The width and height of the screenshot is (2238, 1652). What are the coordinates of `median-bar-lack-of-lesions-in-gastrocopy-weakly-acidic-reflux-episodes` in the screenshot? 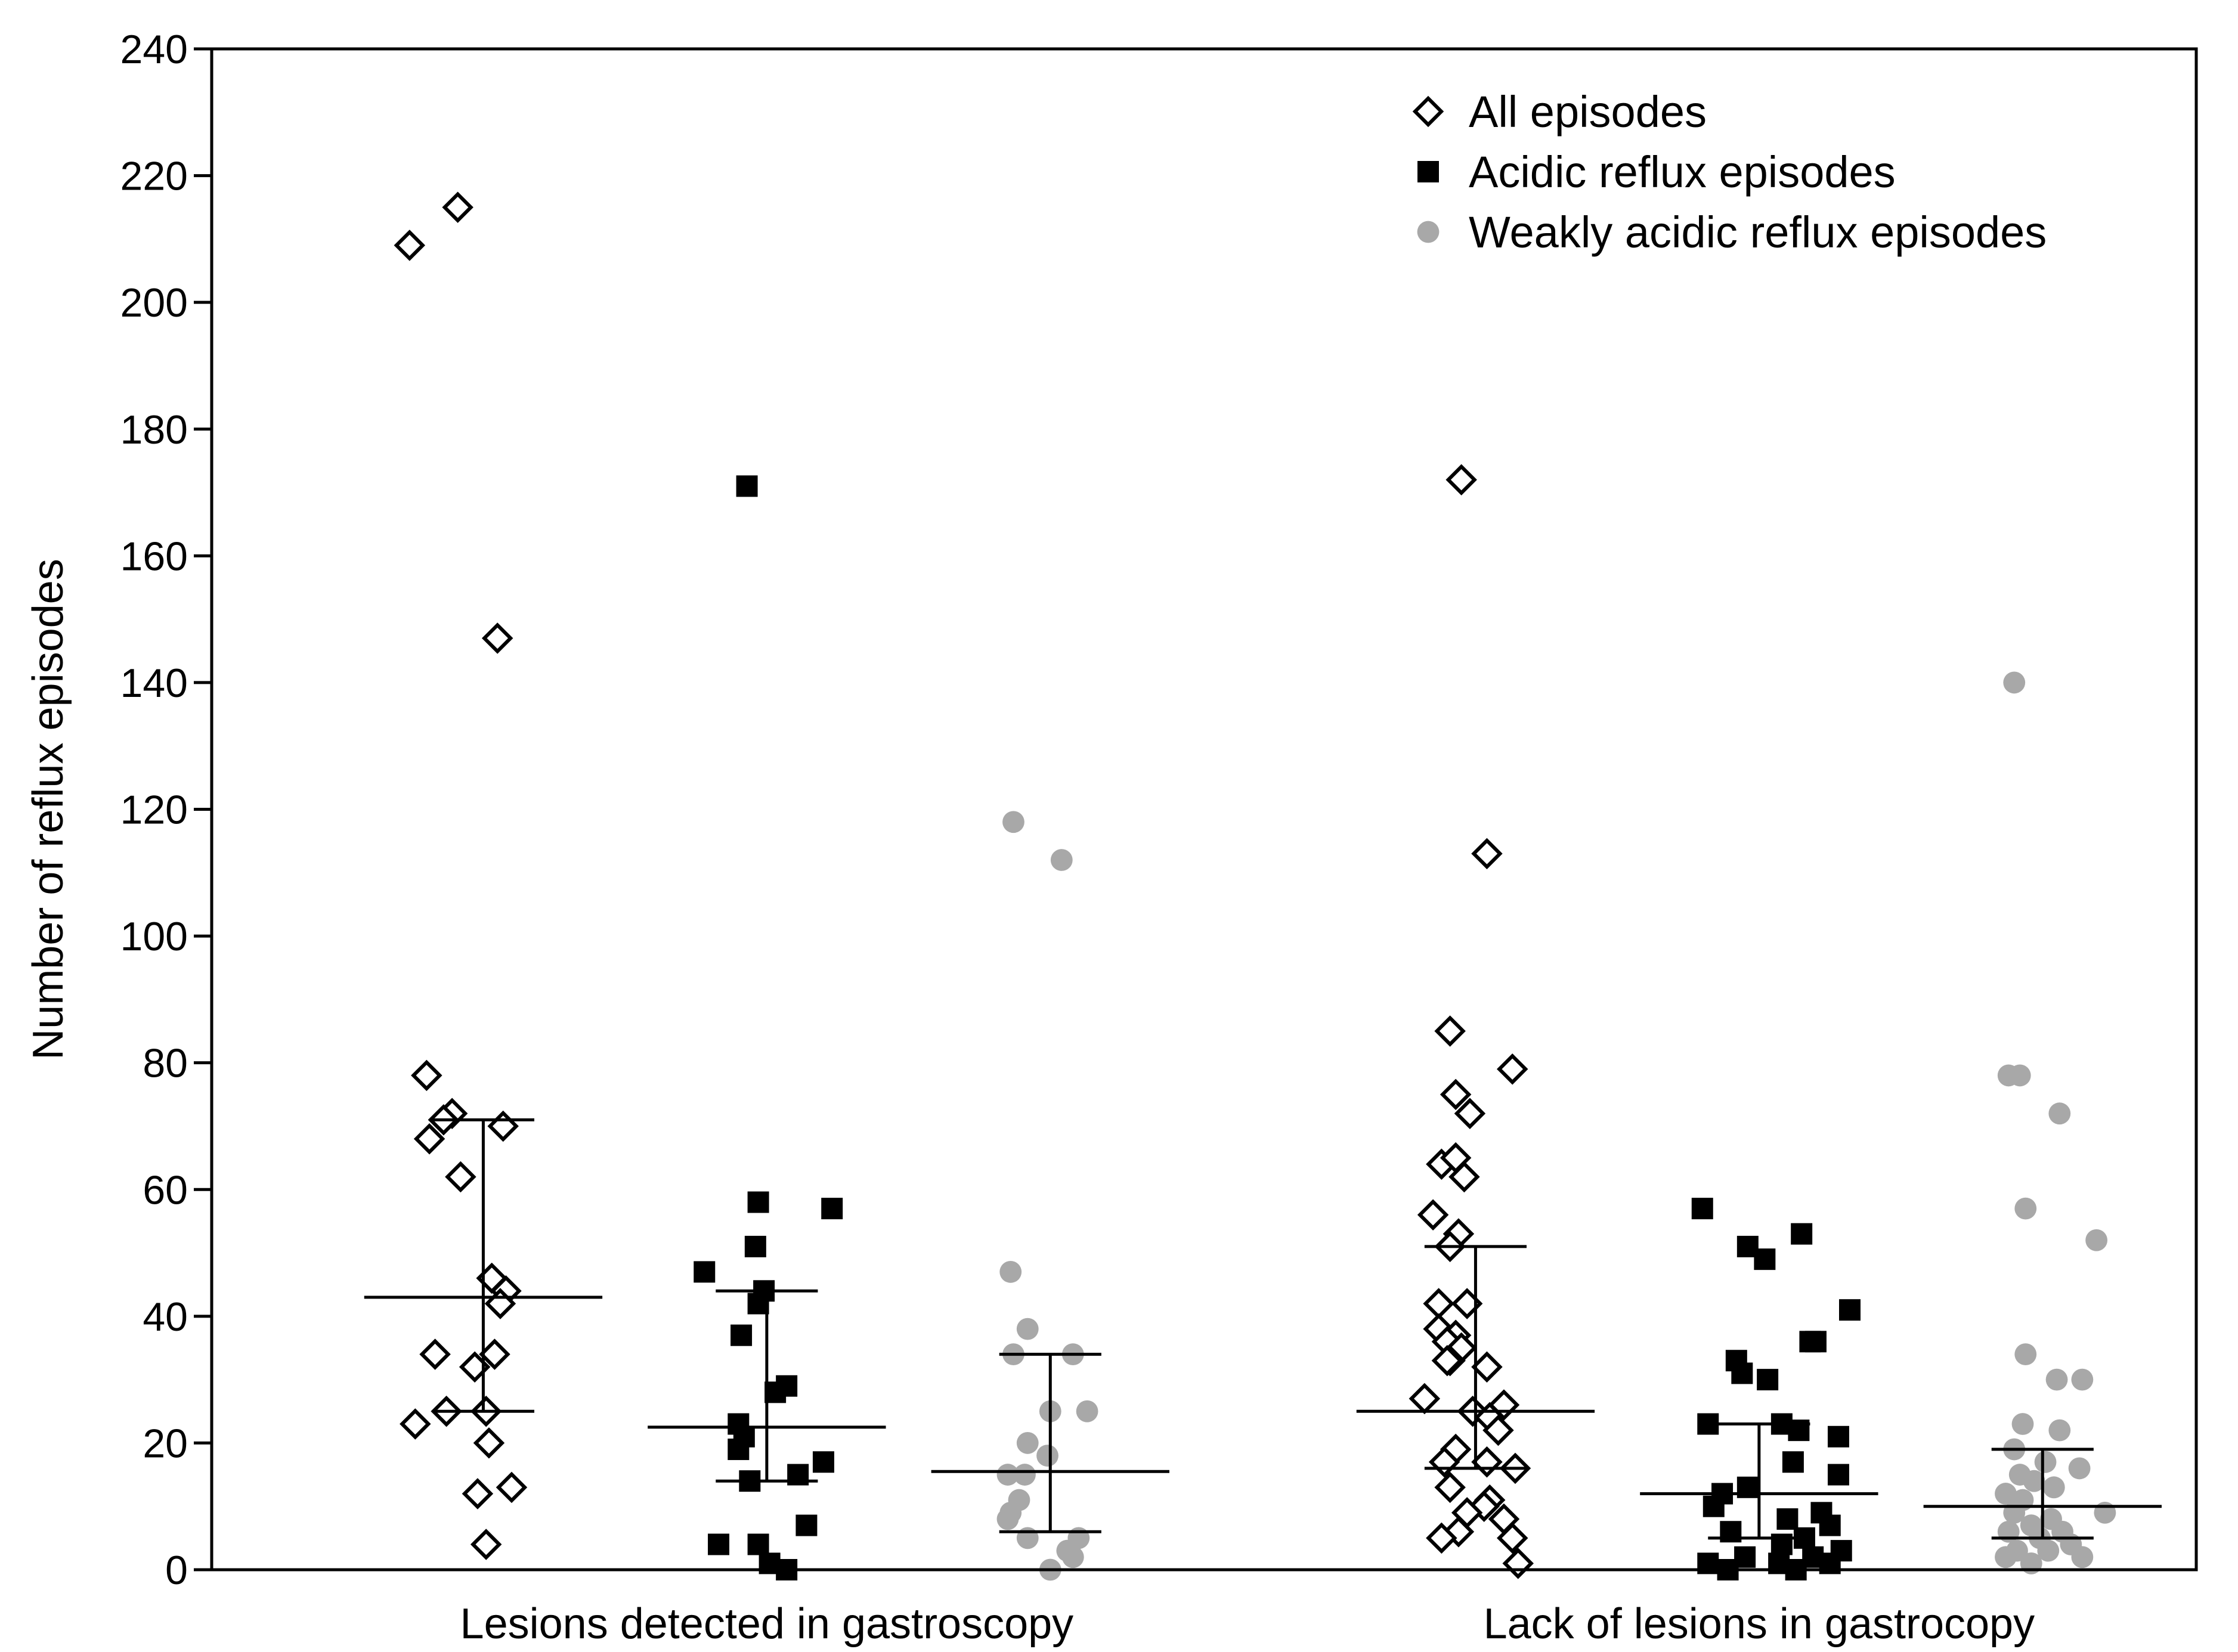 It's located at (2042, 1494).